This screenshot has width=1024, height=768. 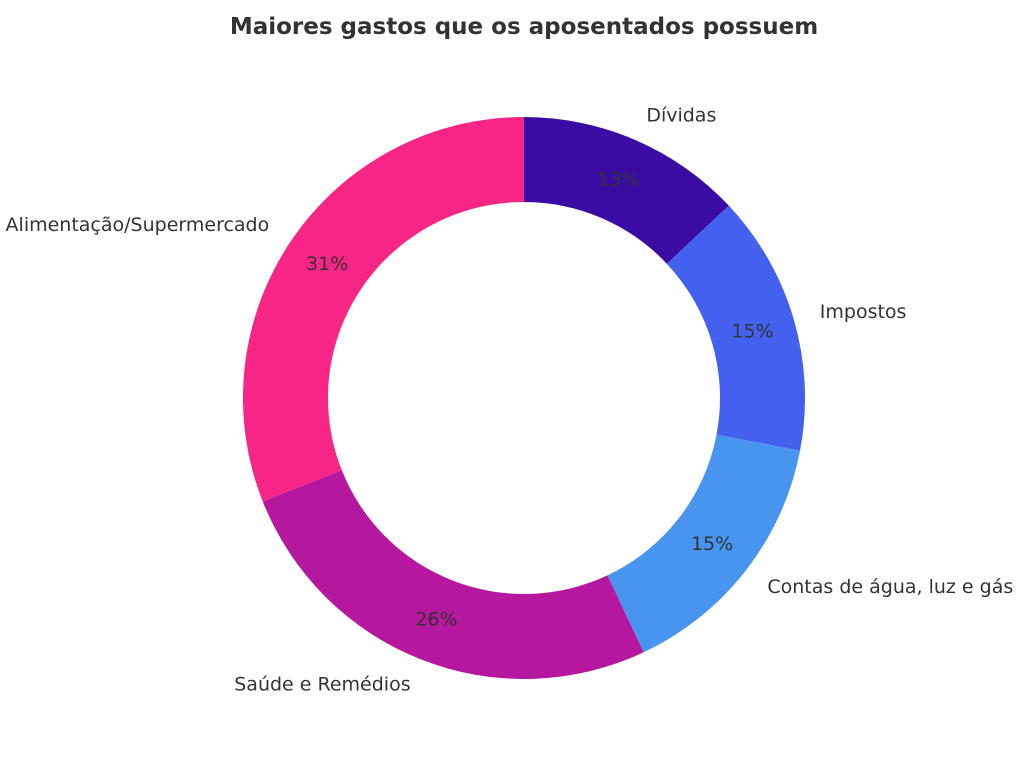 I want to click on slice-impostos, so click(x=735, y=328).